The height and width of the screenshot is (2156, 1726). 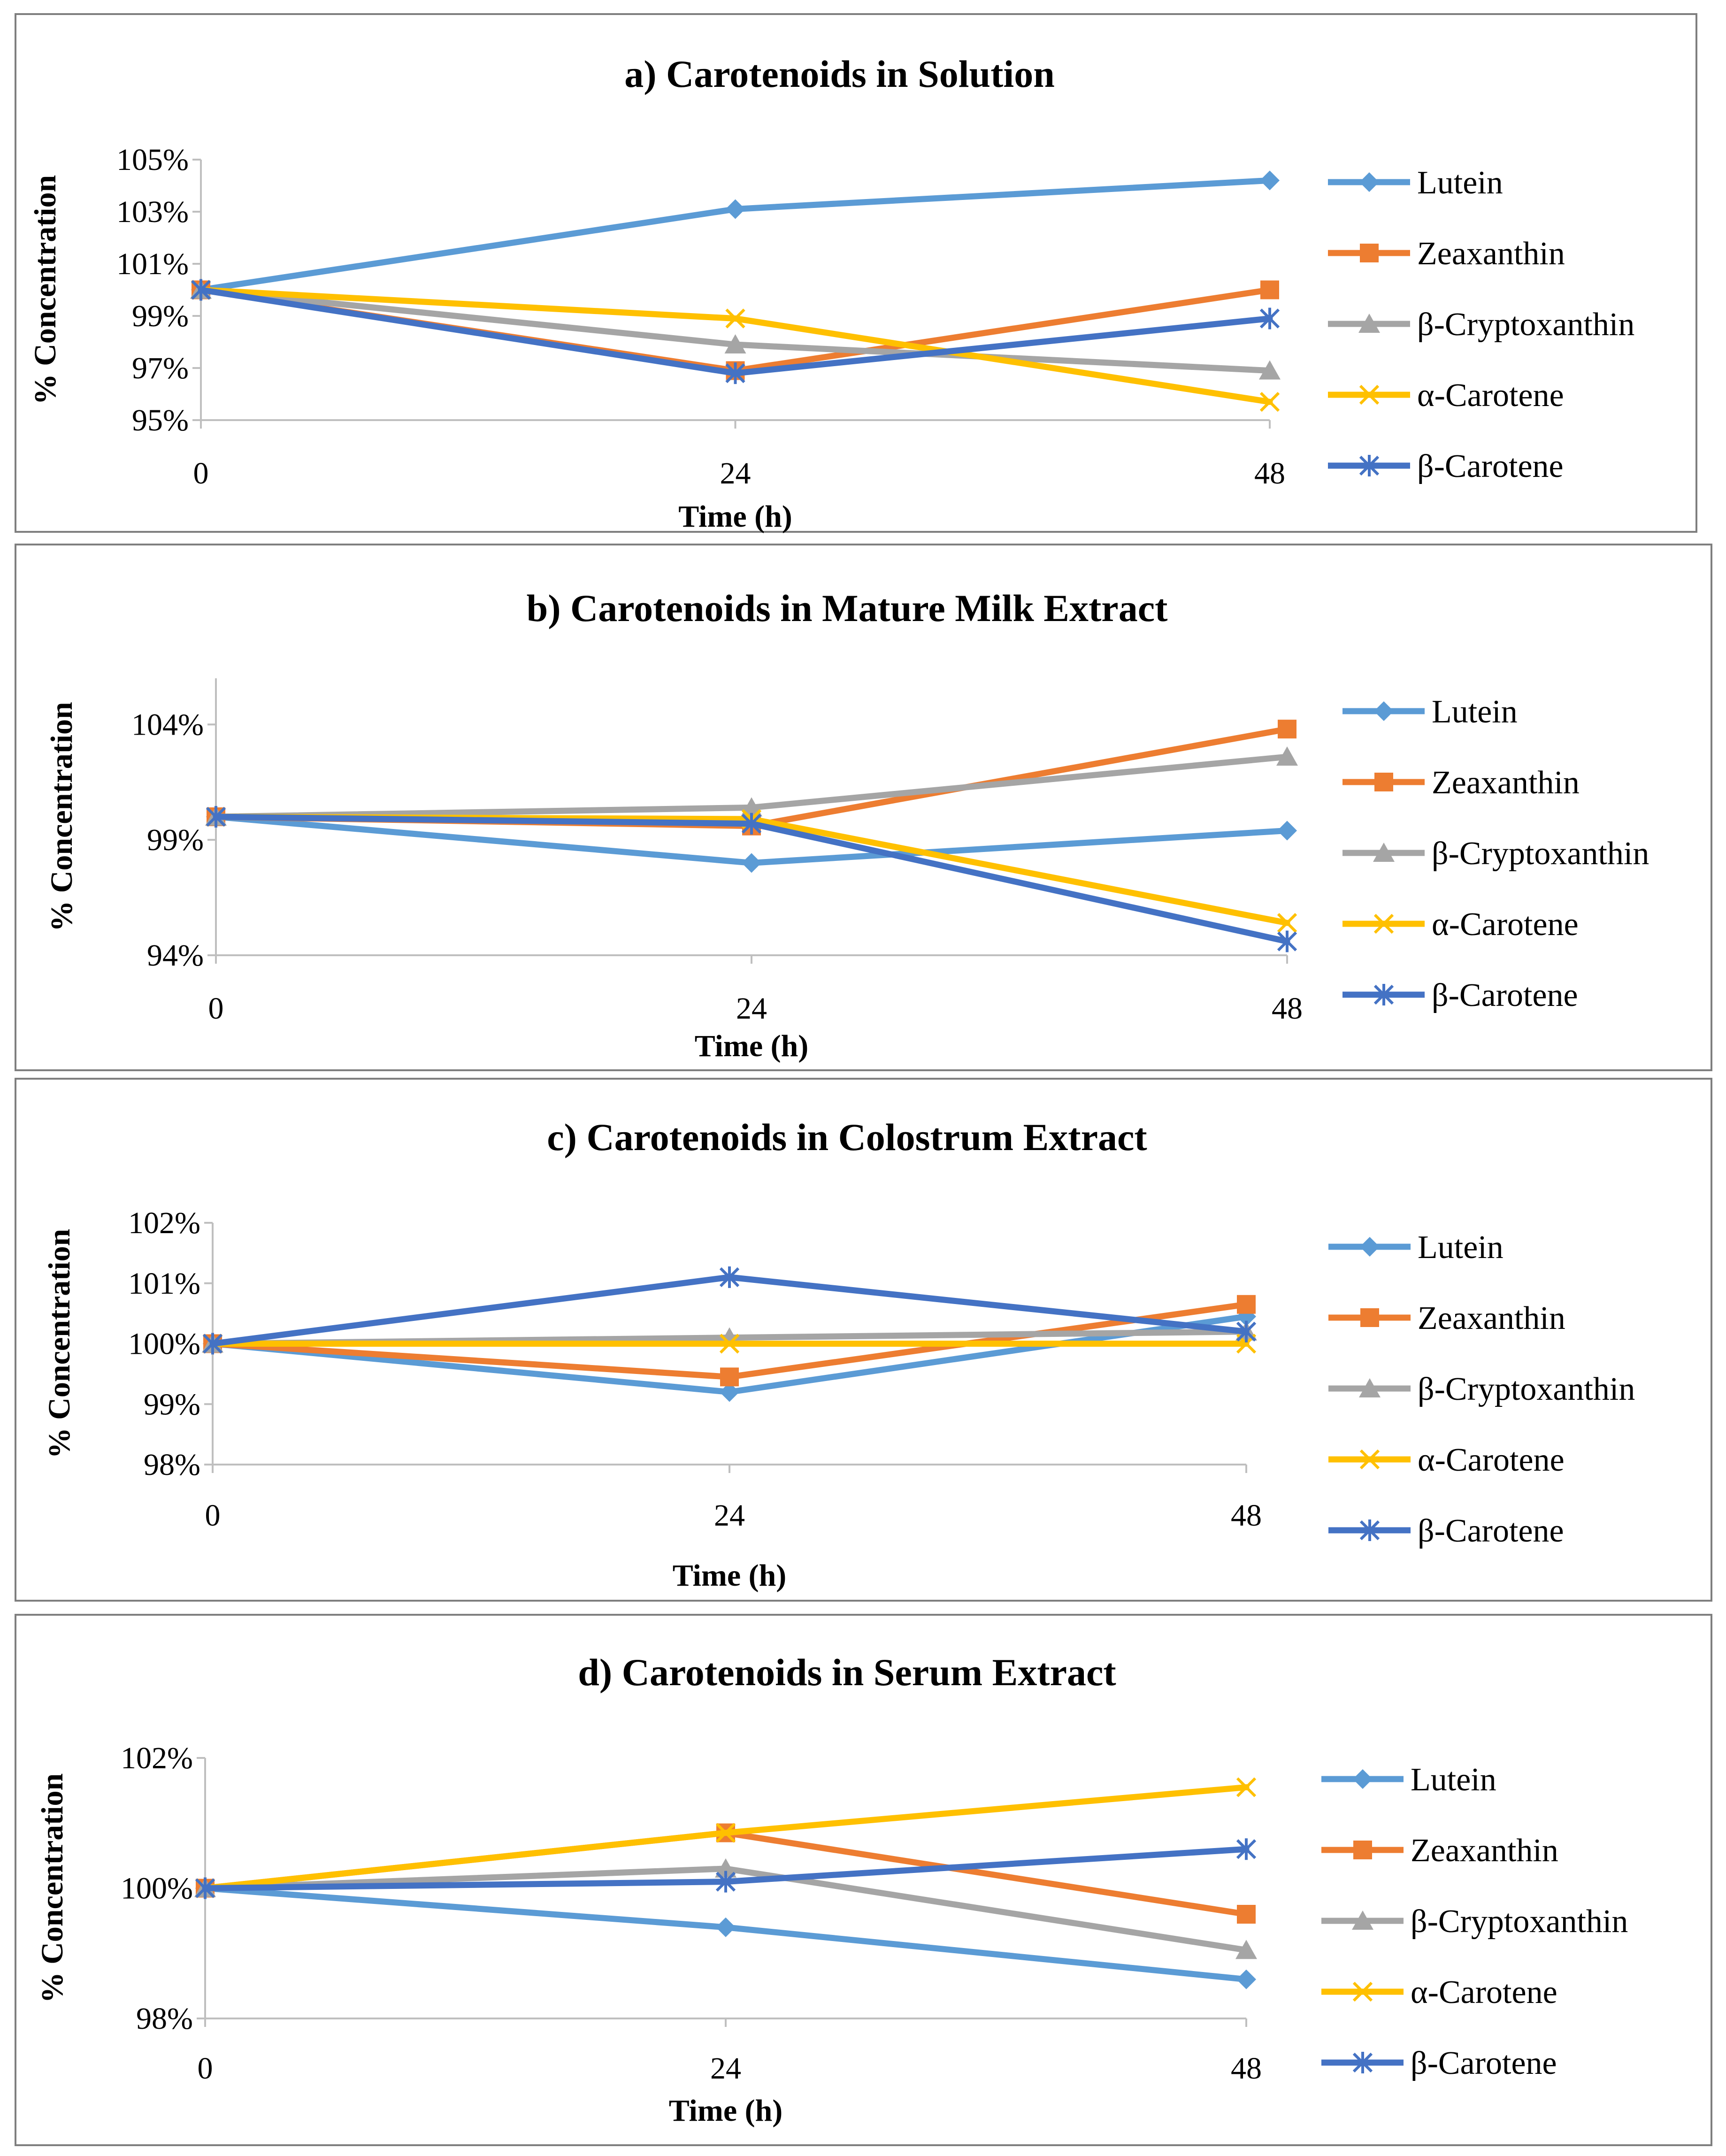 What do you see at coordinates (152, 160) in the screenshot?
I see `y-tick-label: 105%` at bounding box center [152, 160].